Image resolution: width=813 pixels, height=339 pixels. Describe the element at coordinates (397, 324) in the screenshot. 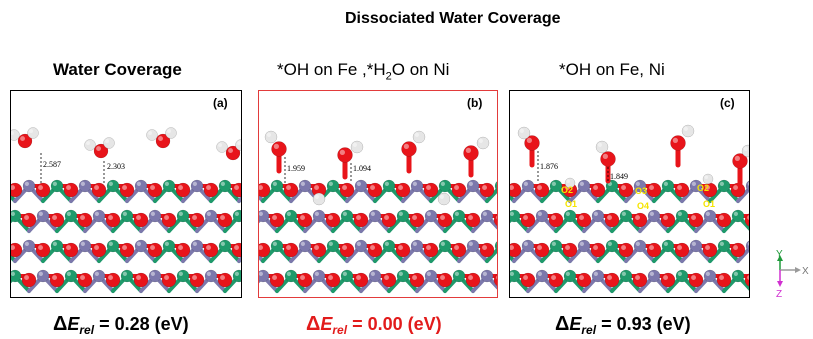

I see `energy-b-value: = 0.00 (eV)` at that location.